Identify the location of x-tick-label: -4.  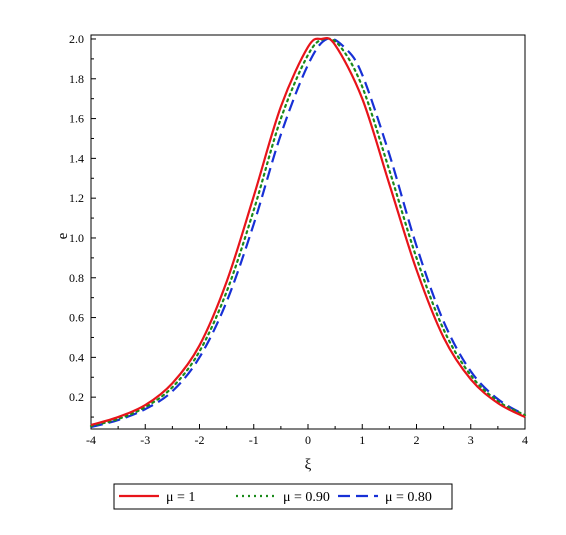
(91, 440).